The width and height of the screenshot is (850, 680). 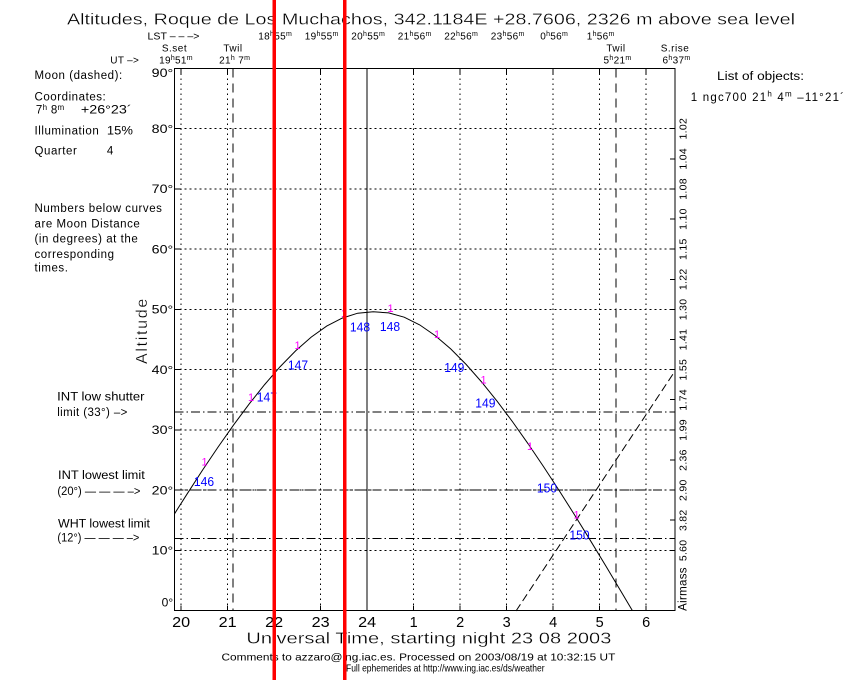 I want to click on svg-text: 23, so click(x=321, y=623).